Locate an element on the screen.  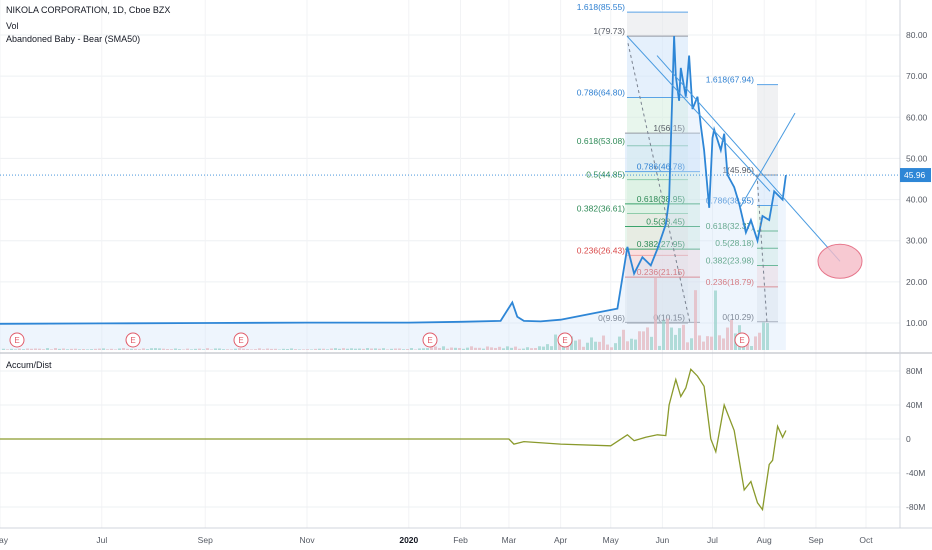
indicator-tick-label: 80M is located at coordinates (914, 371).